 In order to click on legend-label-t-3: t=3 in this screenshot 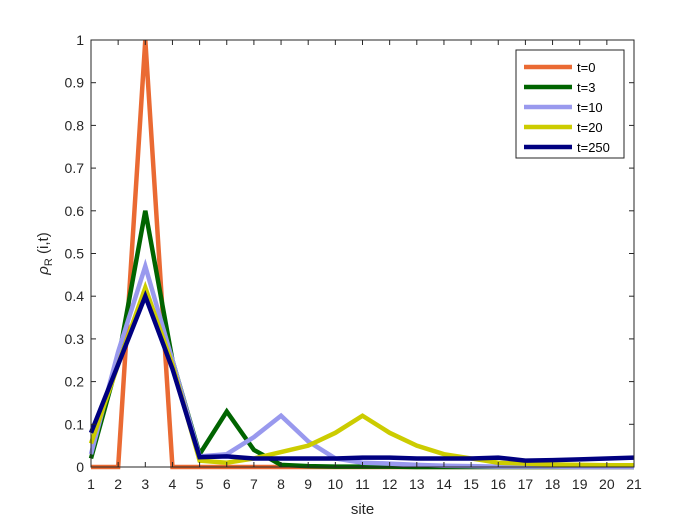, I will do `click(586, 87)`.